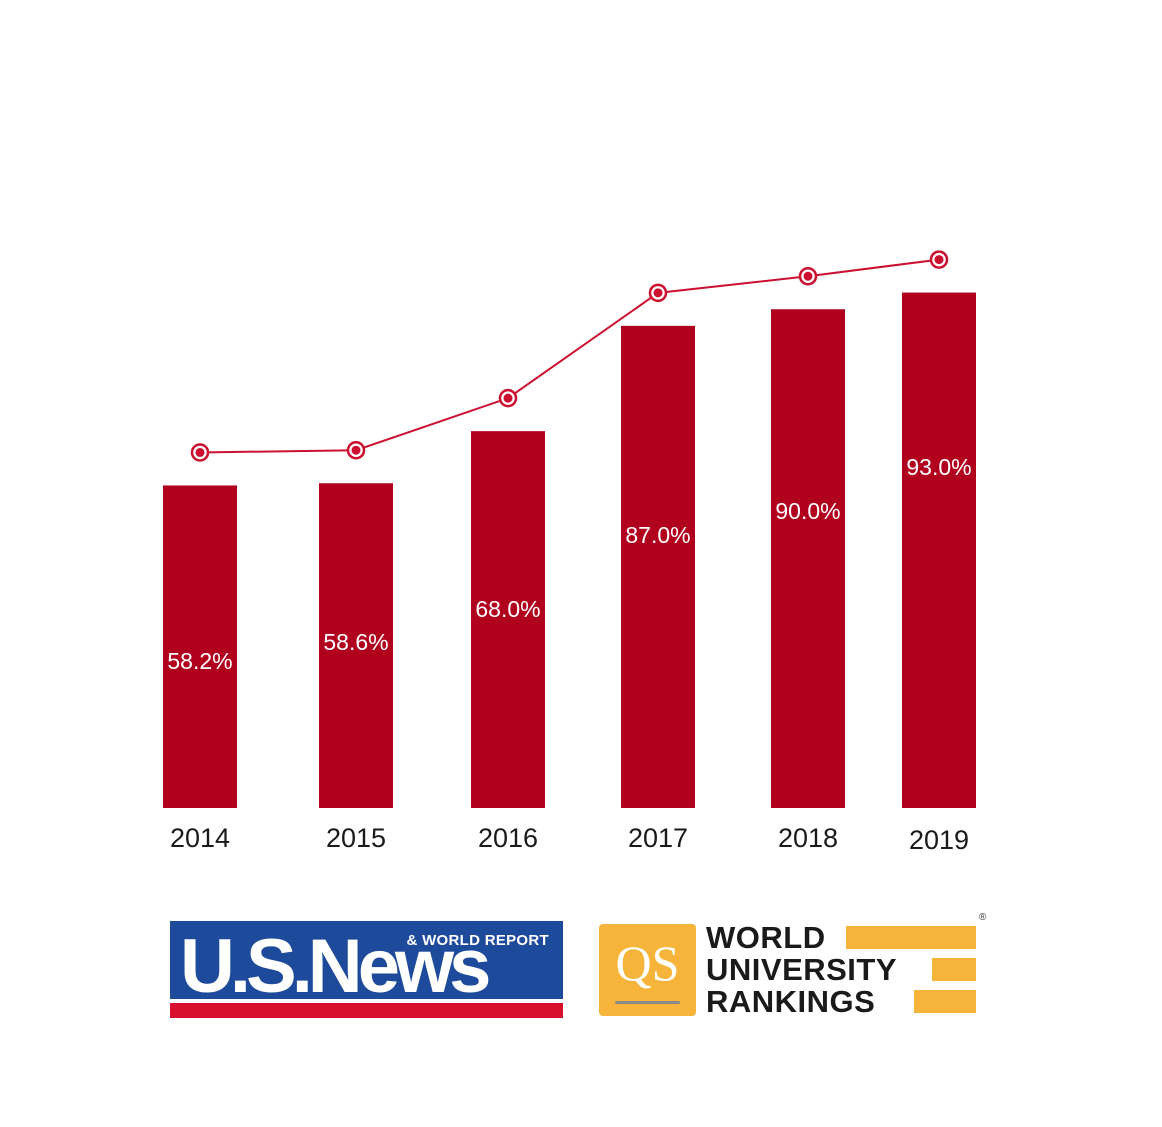  Describe the element at coordinates (647, 963) in the screenshot. I see `qs-logo-letters: QS` at that location.